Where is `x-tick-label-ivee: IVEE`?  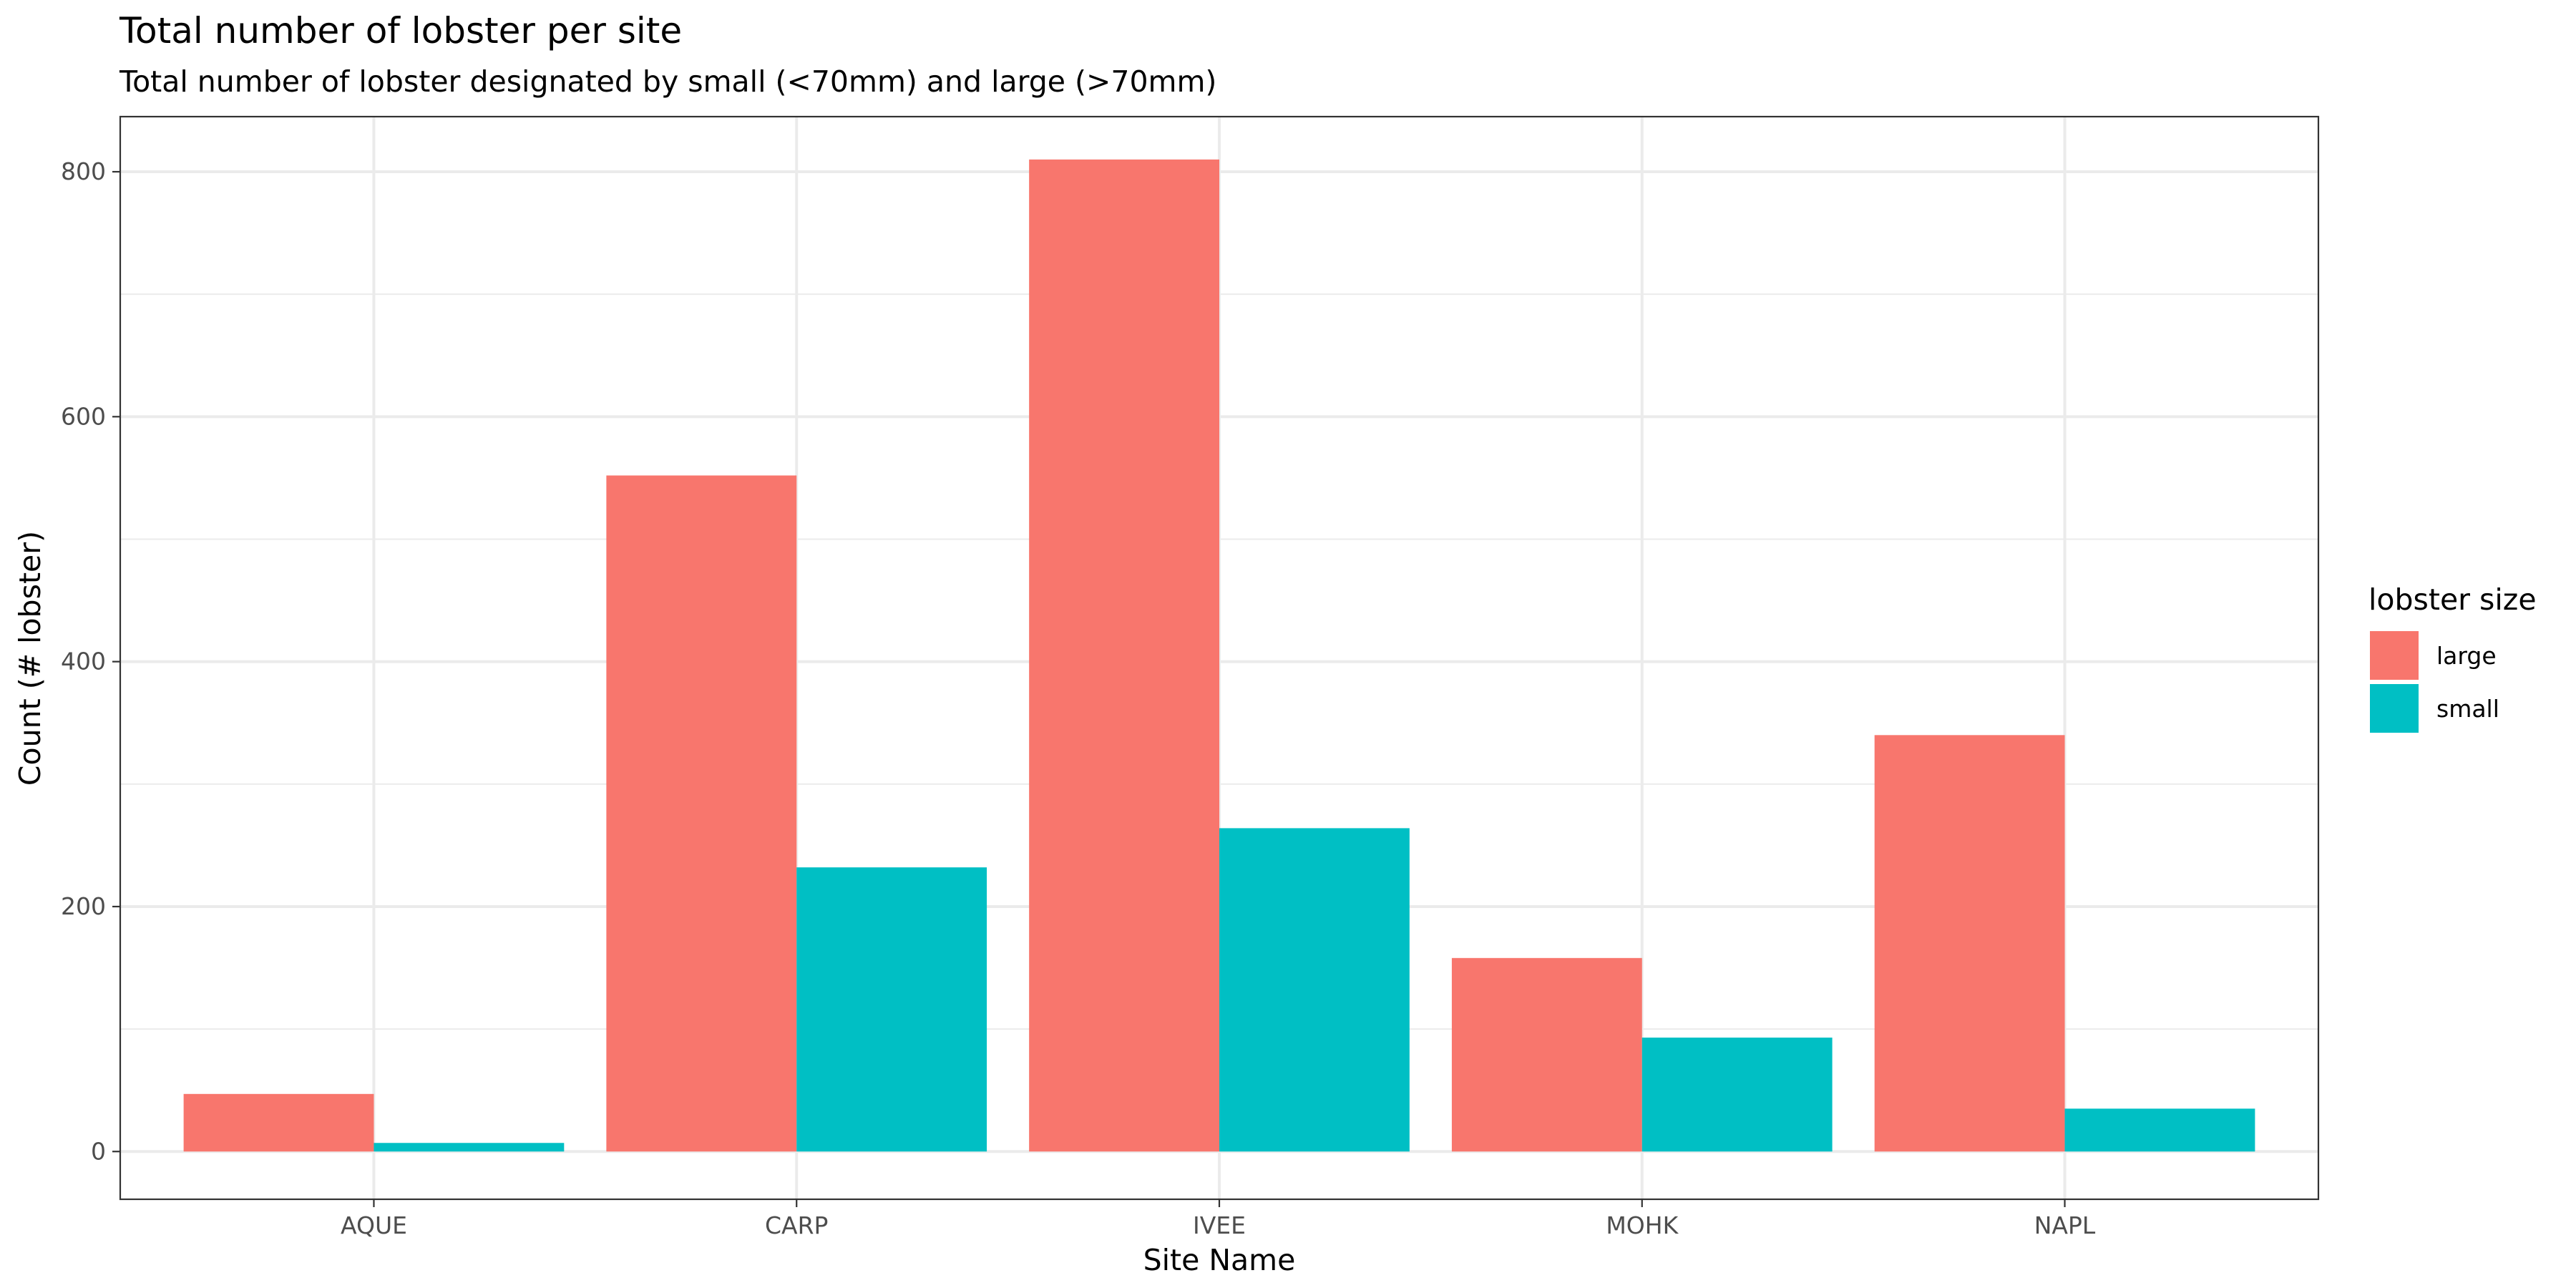 x-tick-label-ivee: IVEE is located at coordinates (1219, 1225).